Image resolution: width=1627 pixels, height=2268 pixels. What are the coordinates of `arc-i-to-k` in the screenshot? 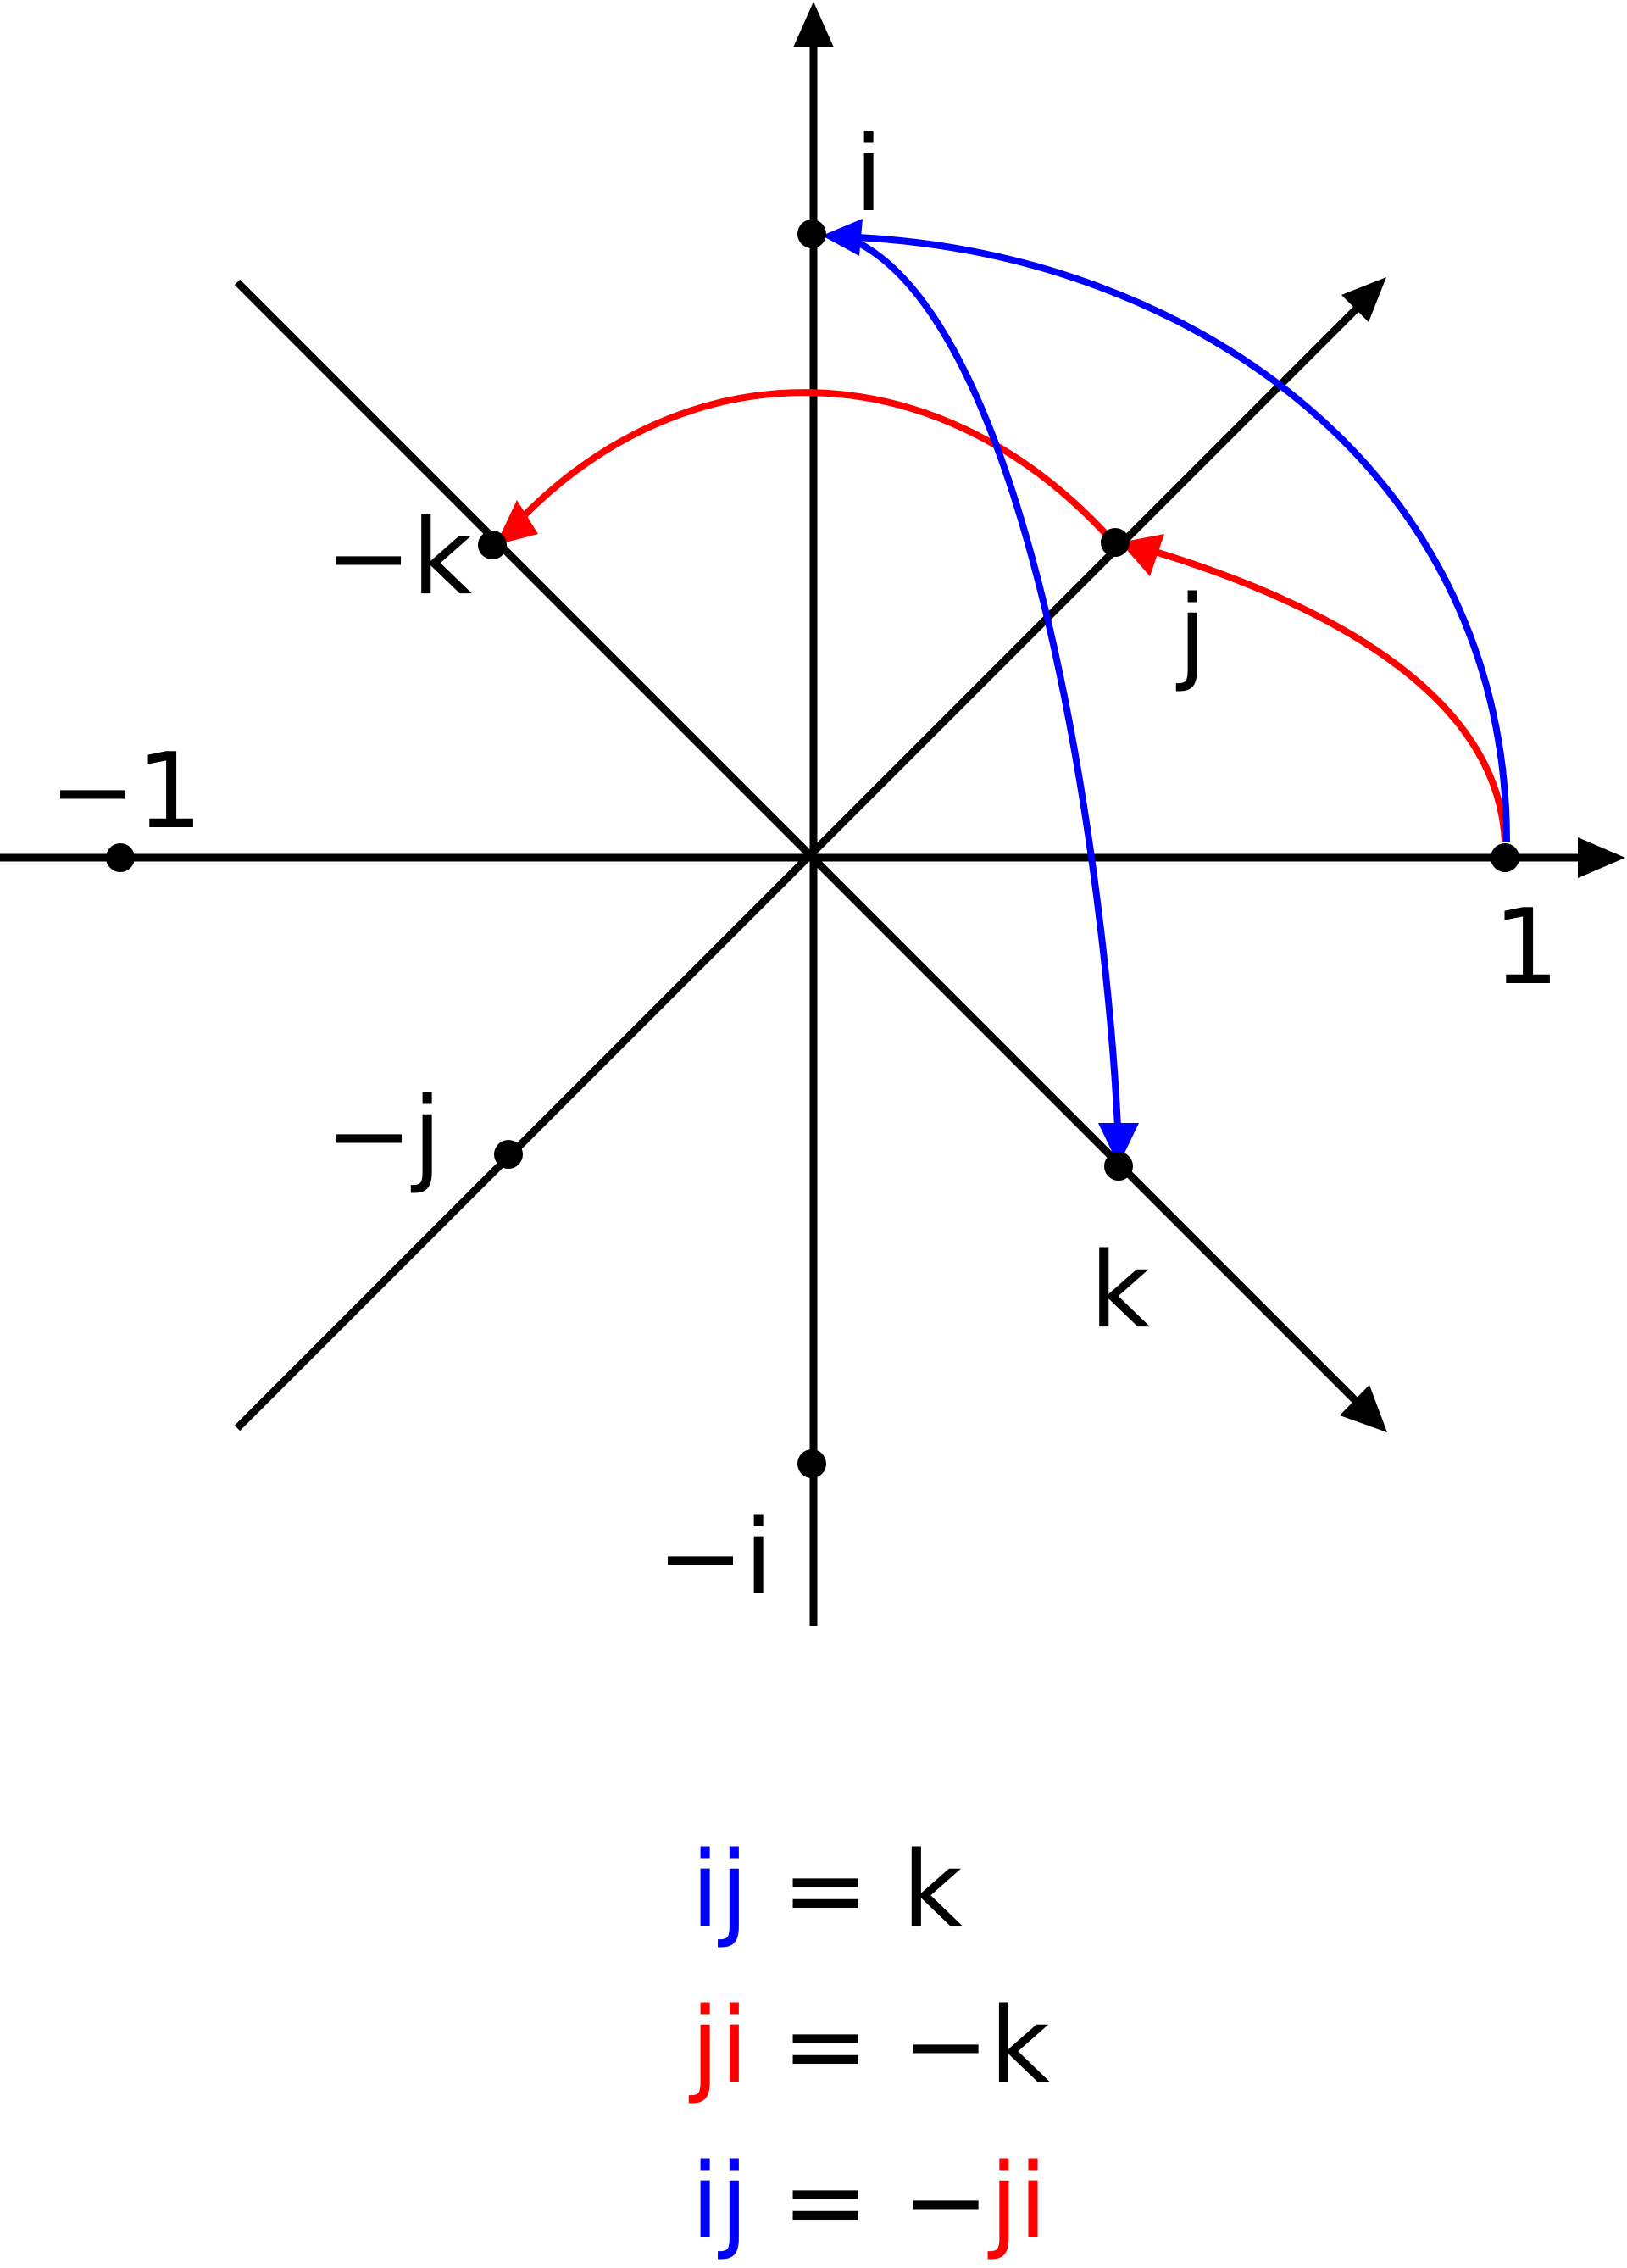 It's located at (996, 702).